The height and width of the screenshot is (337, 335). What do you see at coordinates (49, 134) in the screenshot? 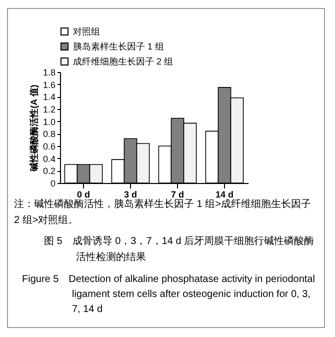
I see `y-tick-label: 0.8` at bounding box center [49, 134].